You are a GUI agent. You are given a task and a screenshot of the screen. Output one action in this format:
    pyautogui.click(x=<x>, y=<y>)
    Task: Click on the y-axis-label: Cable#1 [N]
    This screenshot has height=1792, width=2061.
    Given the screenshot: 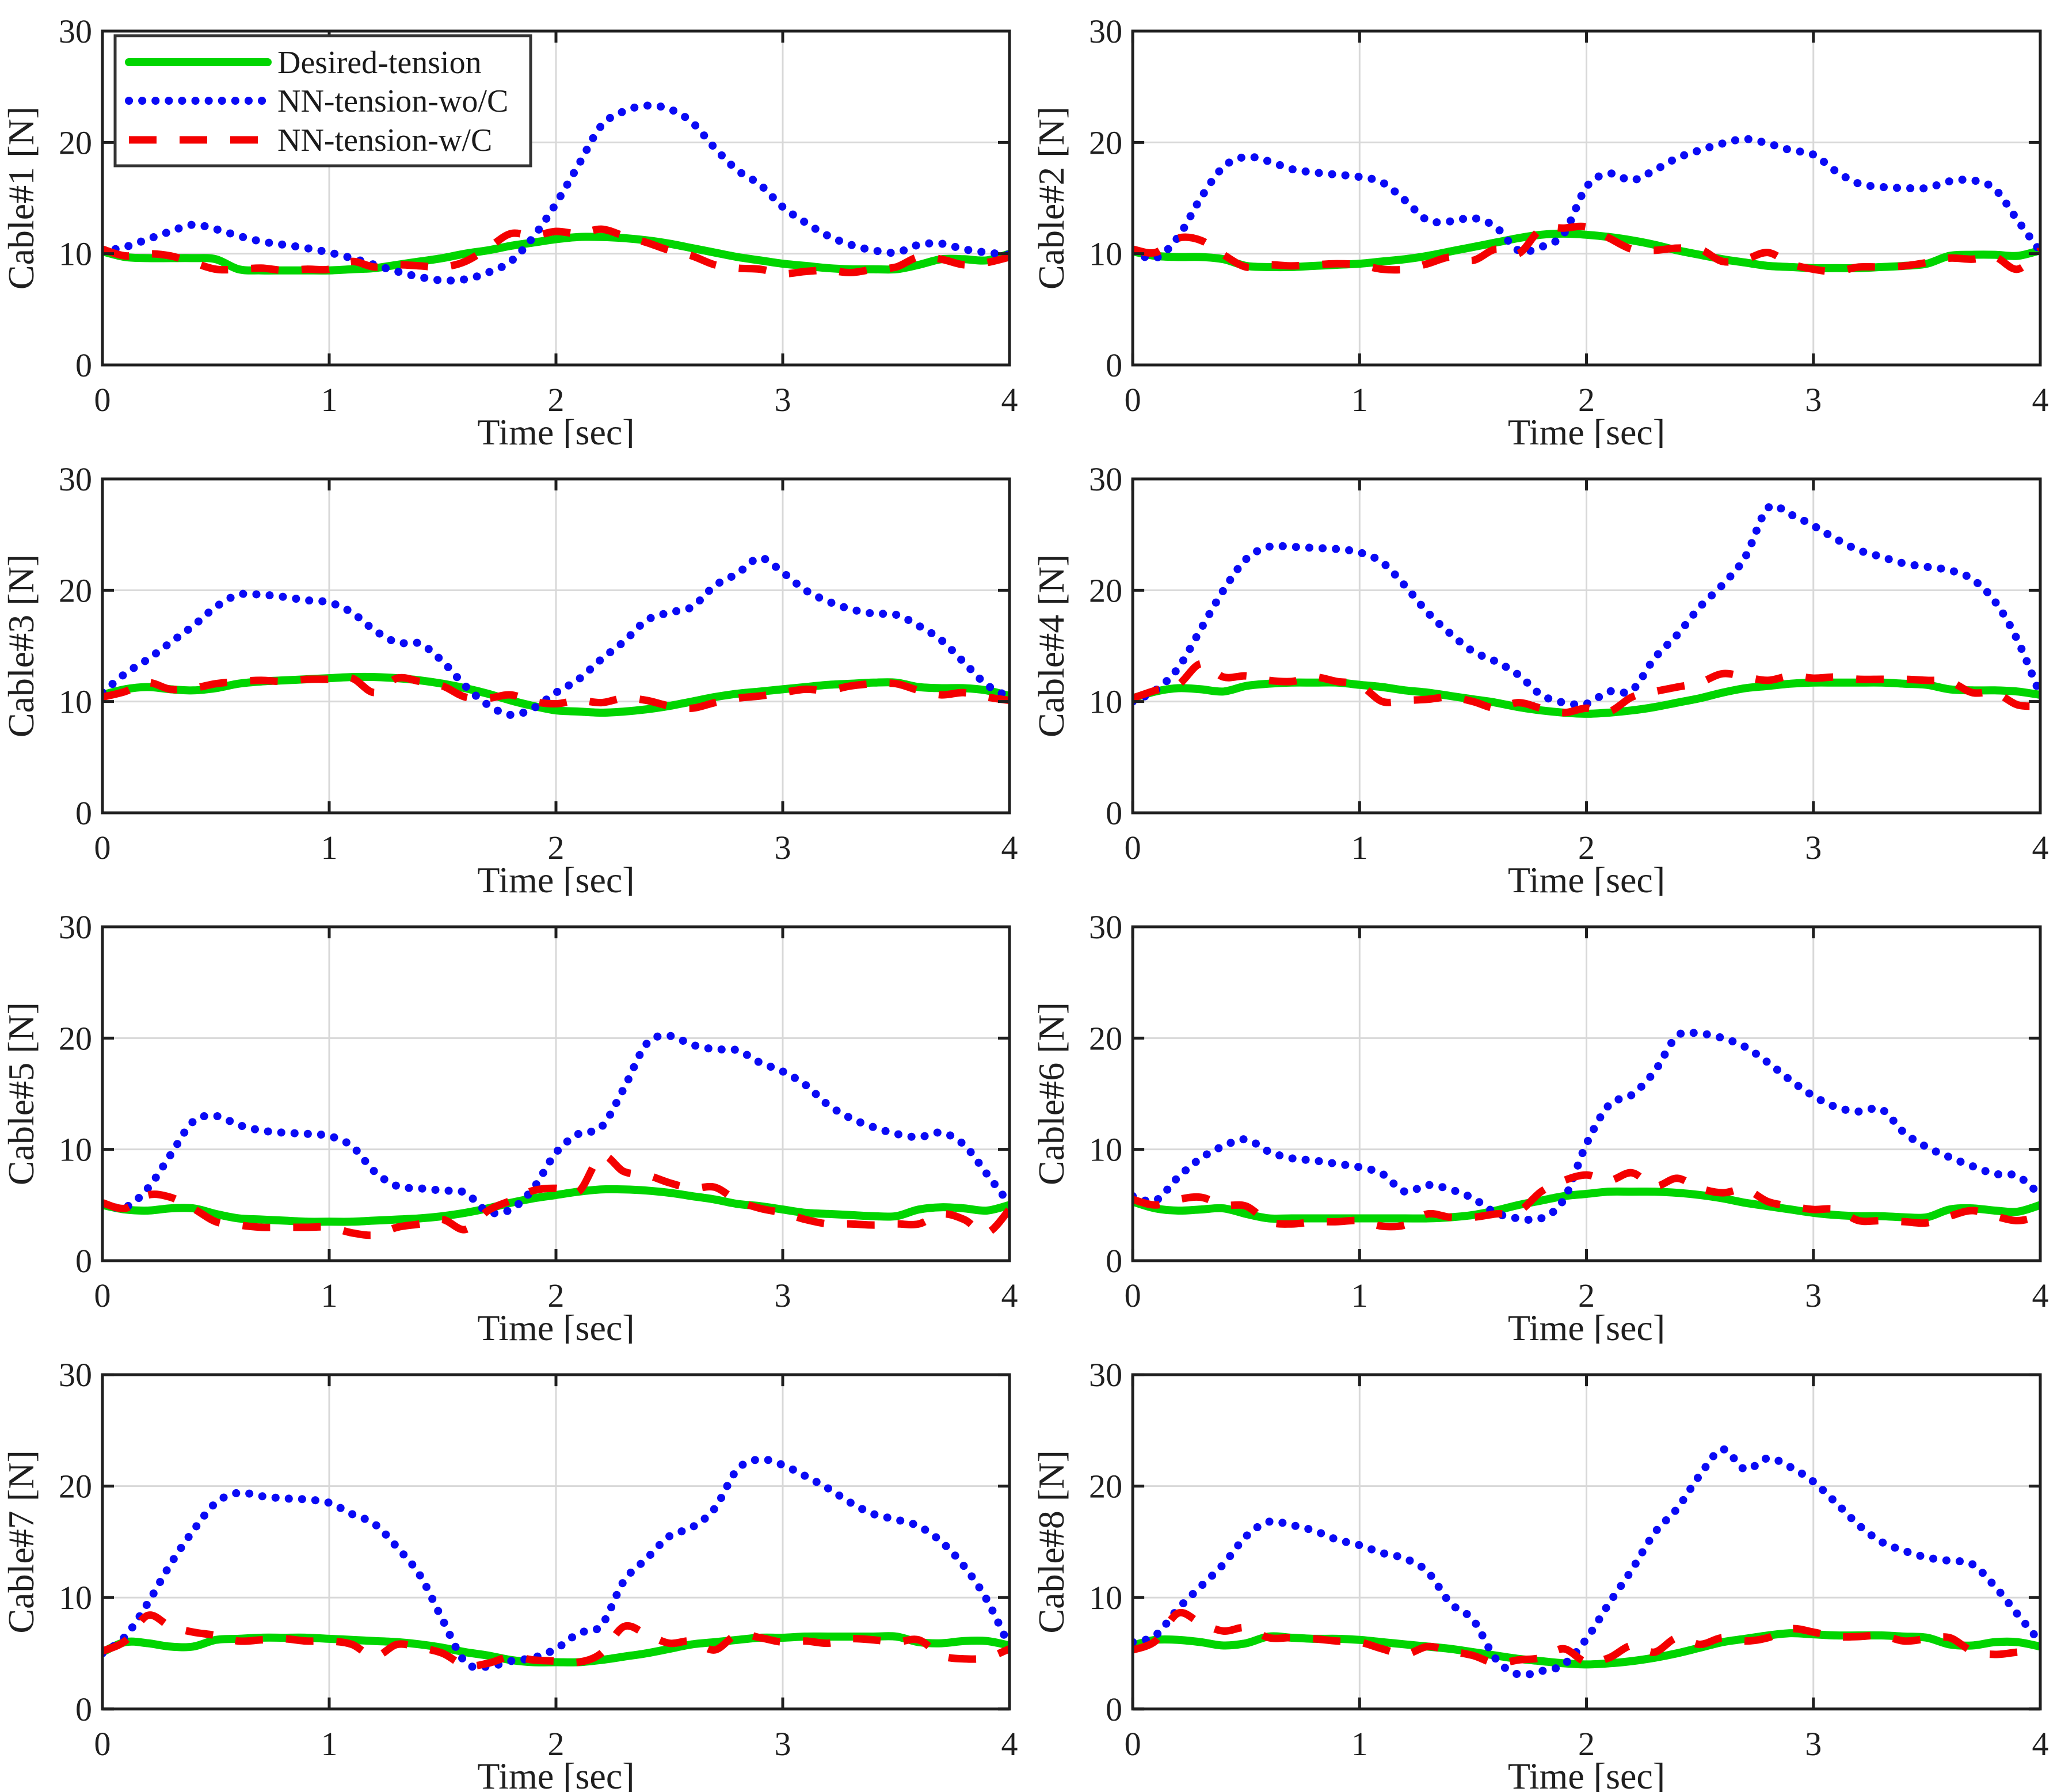 What is the action you would take?
    pyautogui.click(x=21, y=198)
    